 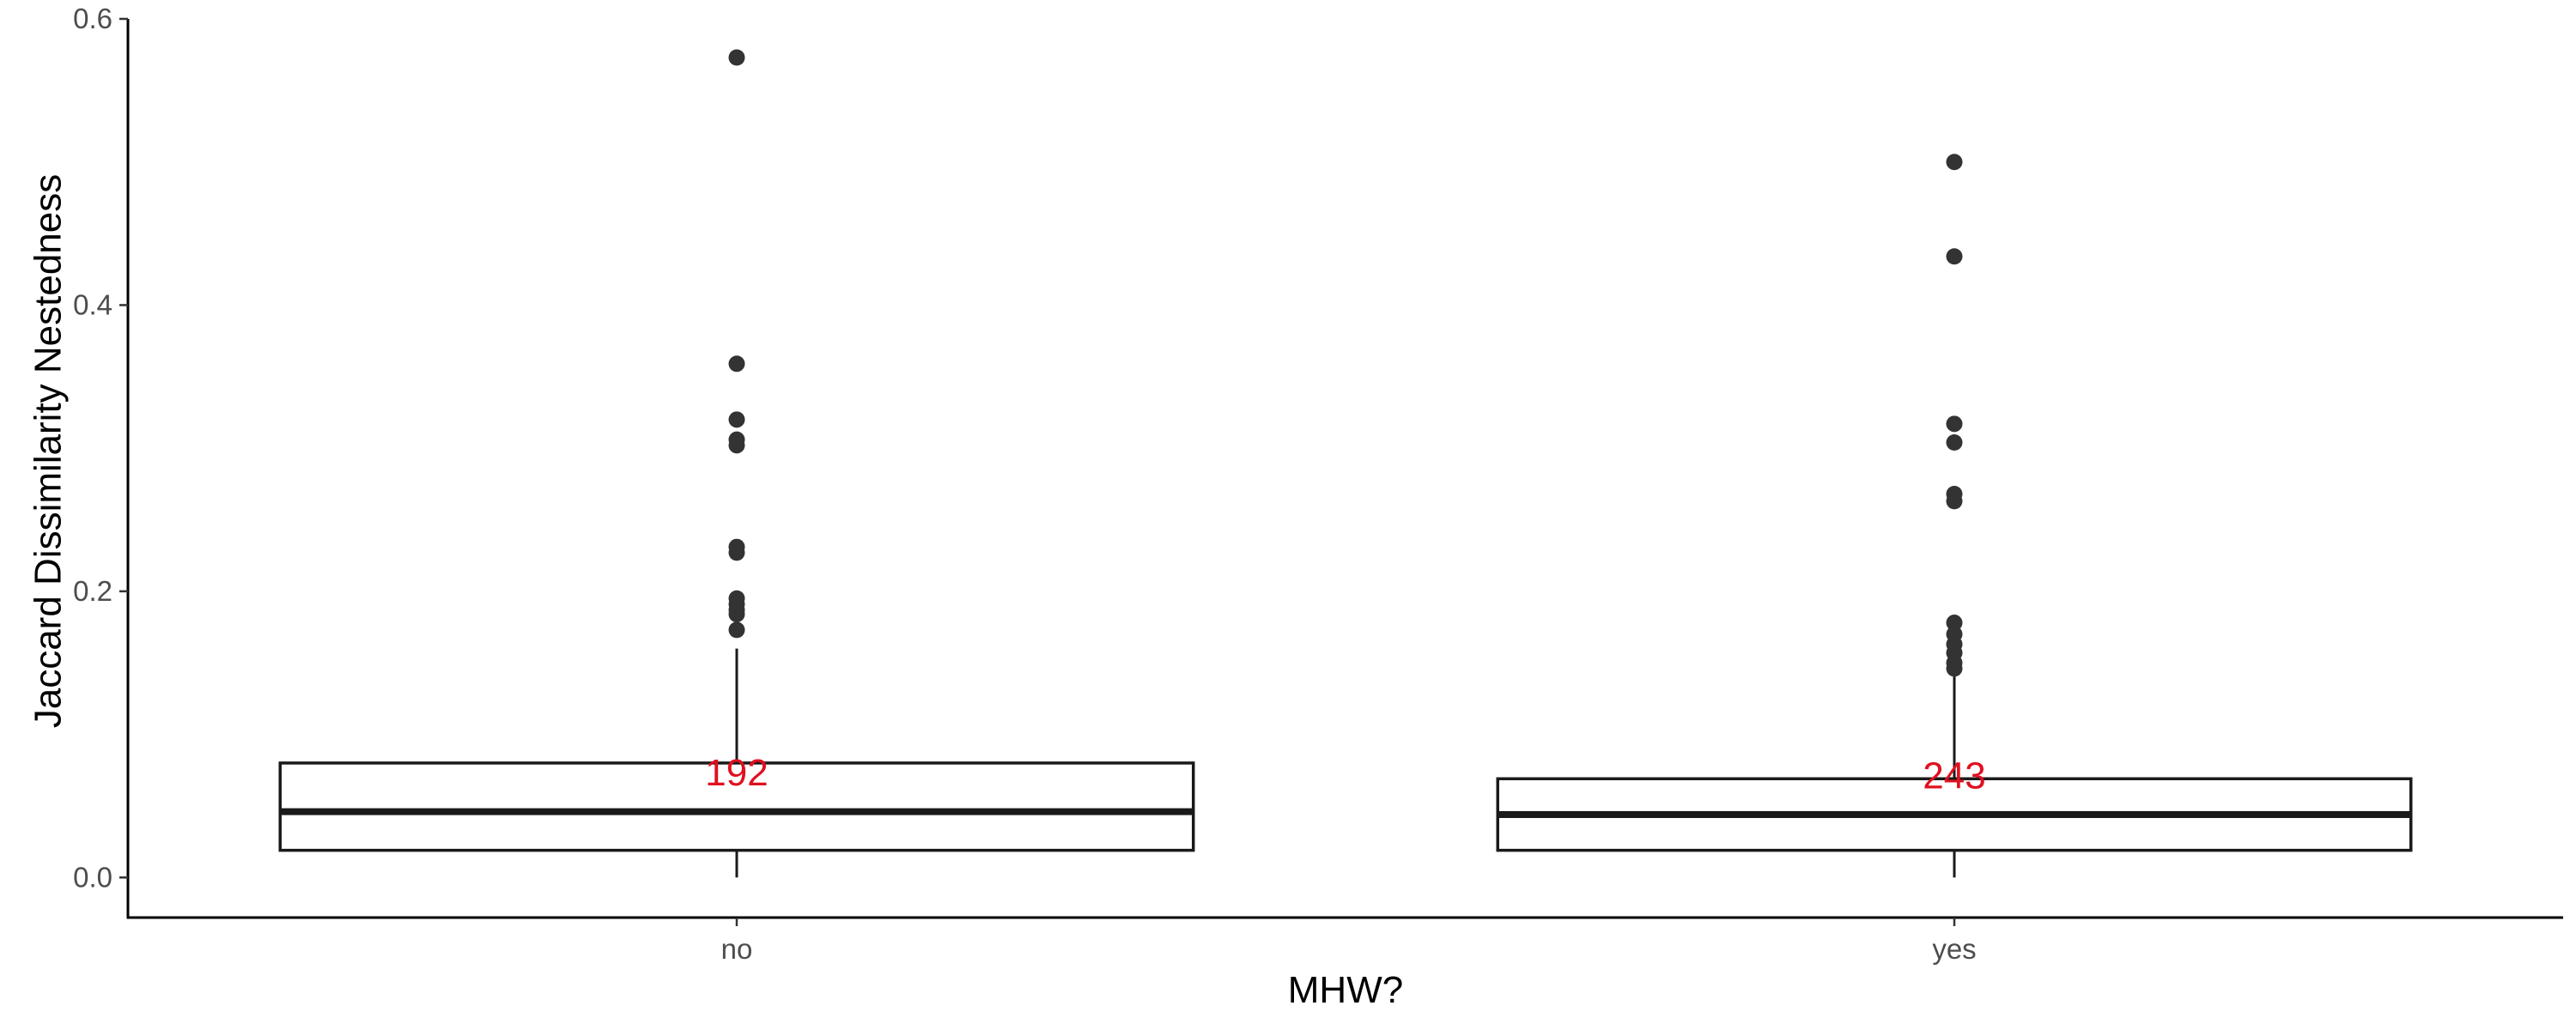 What do you see at coordinates (101, 448) in the screenshot?
I see `y-axis-ticks: 0.0 0.2 0.4 0.6` at bounding box center [101, 448].